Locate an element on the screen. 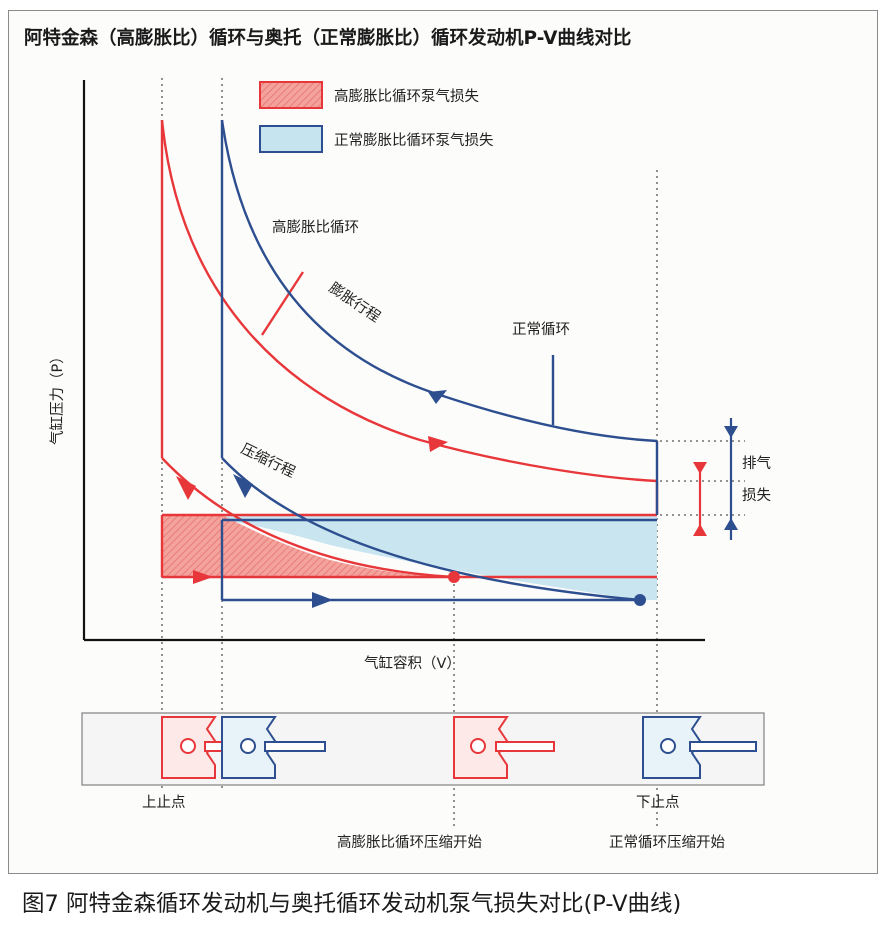 This screenshot has width=886, height=925. compression-arrow-blue is located at coordinates (243, 486).